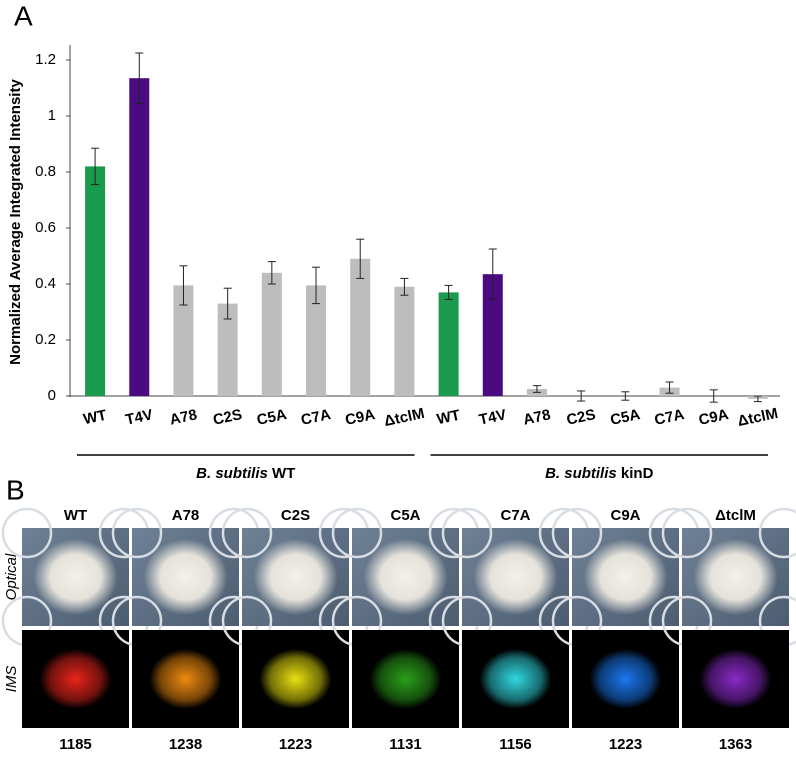 This screenshot has height=757, width=796. What do you see at coordinates (52, 115) in the screenshot?
I see `y-tick-label: 1` at bounding box center [52, 115].